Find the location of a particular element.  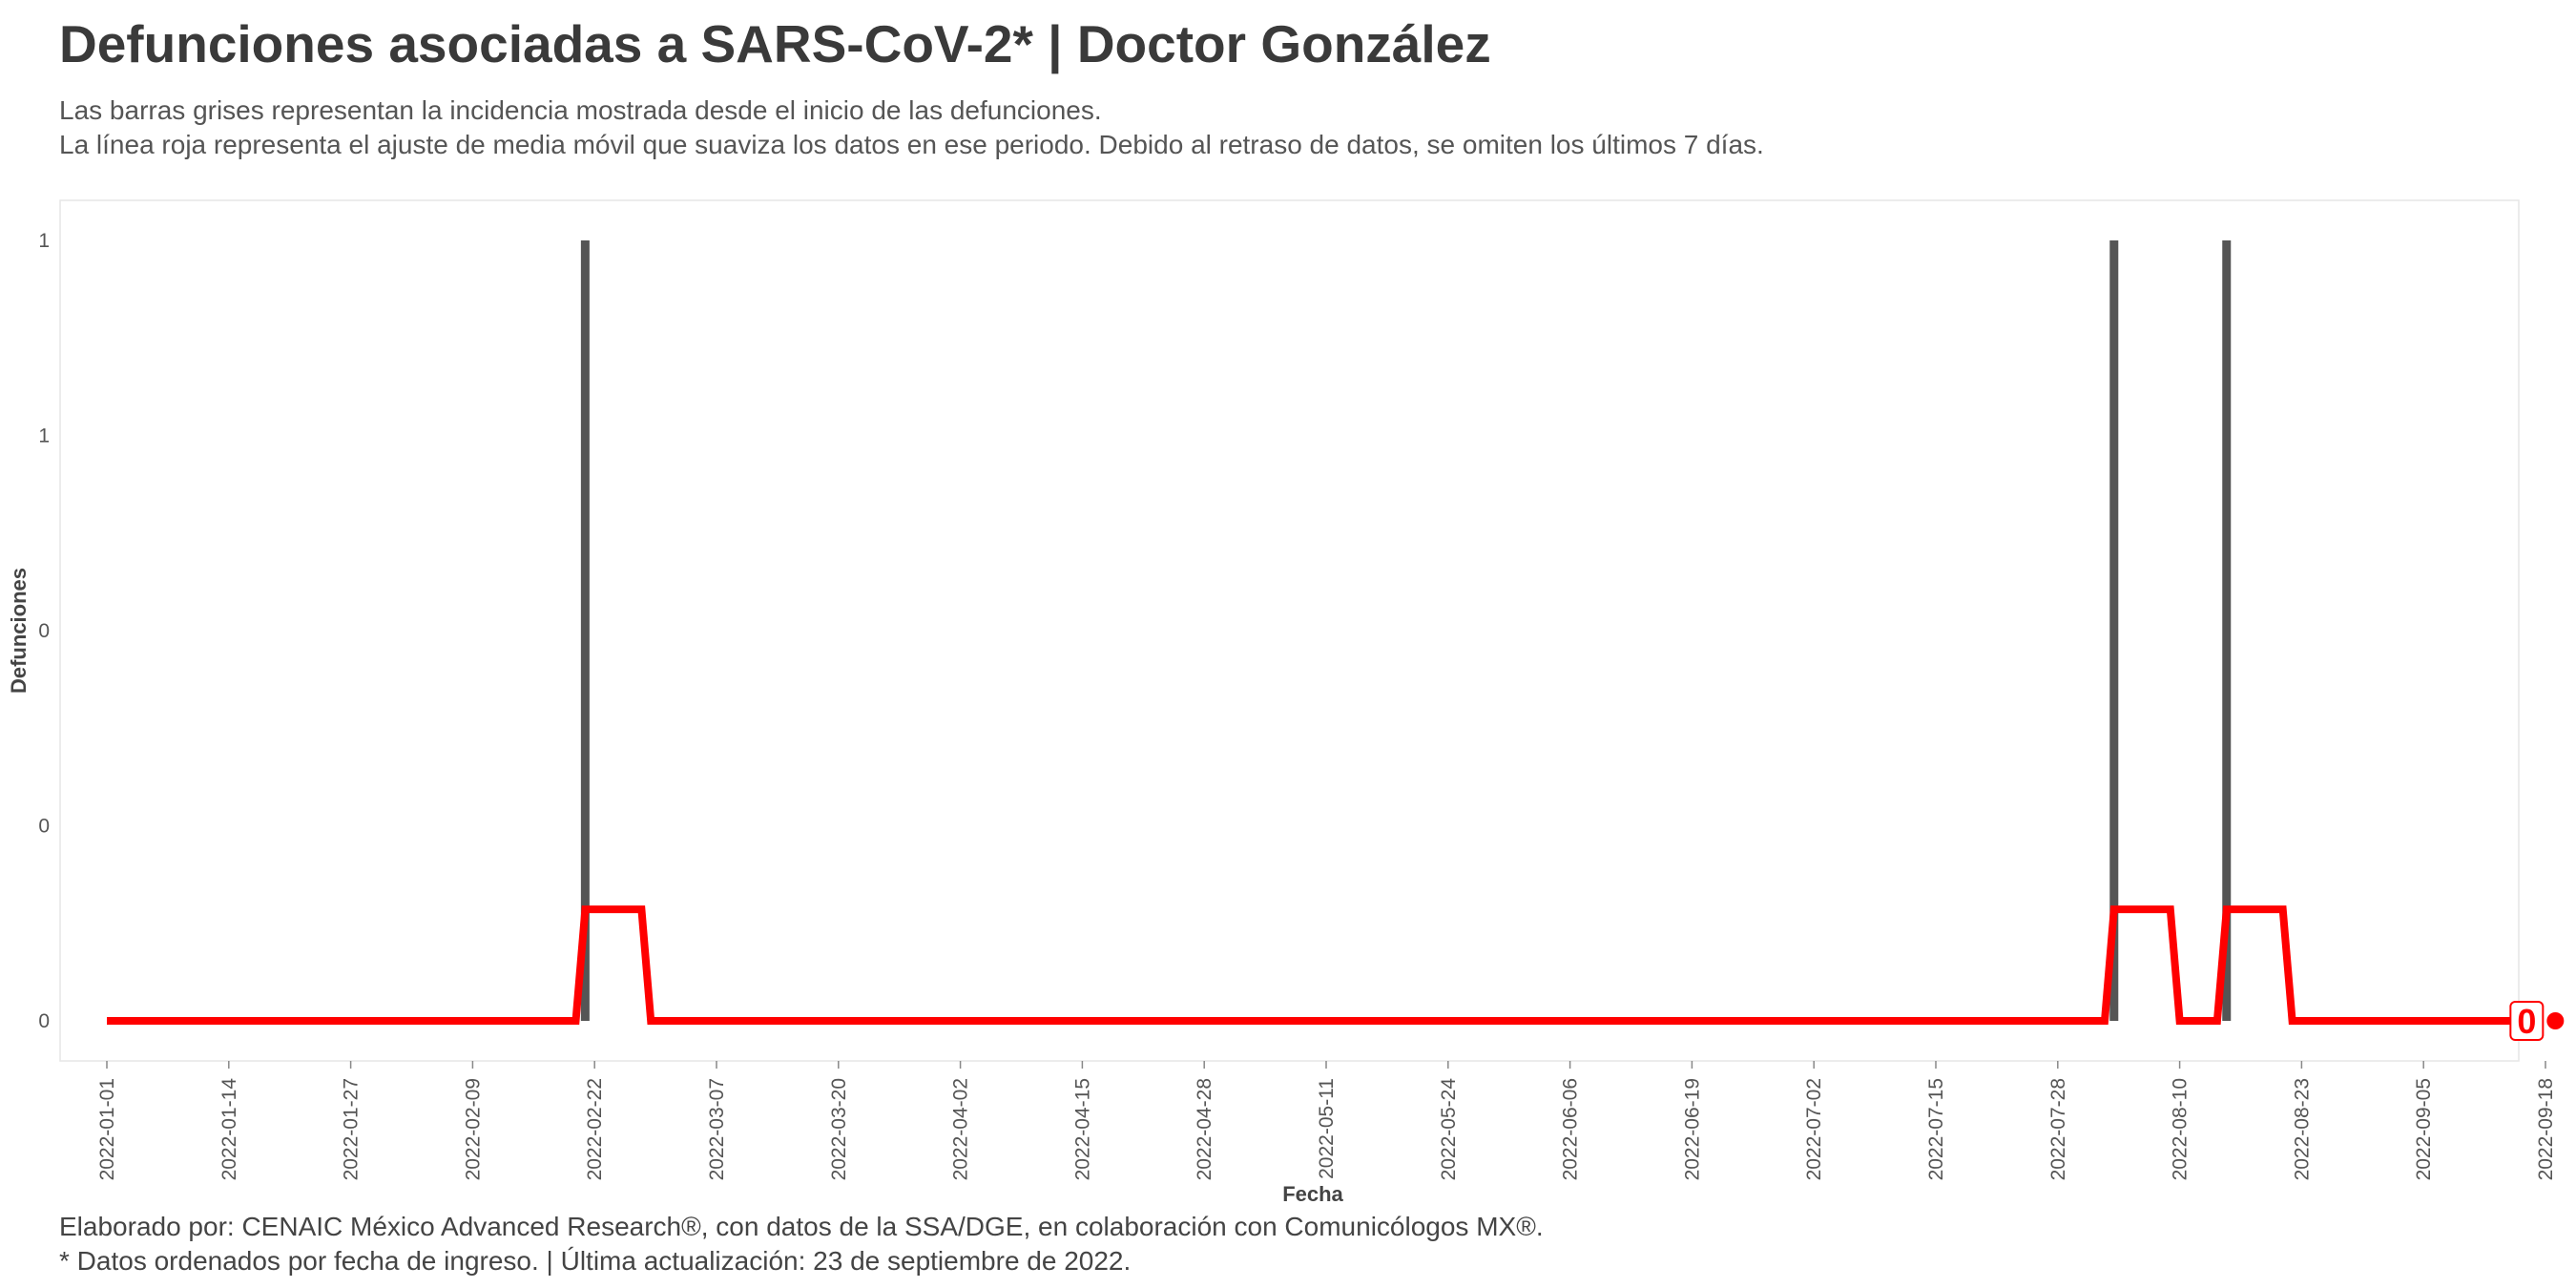

x-tick-label-14: 2022-07-02 is located at coordinates (1814, 1129).